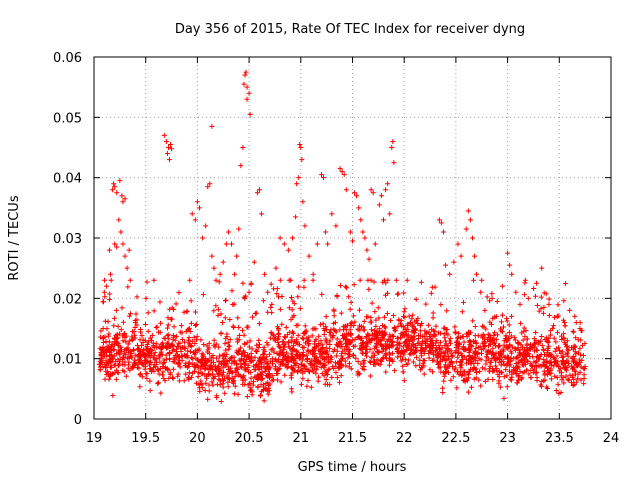 The image size is (640, 480). I want to click on x-tick-label: 24, so click(611, 438).